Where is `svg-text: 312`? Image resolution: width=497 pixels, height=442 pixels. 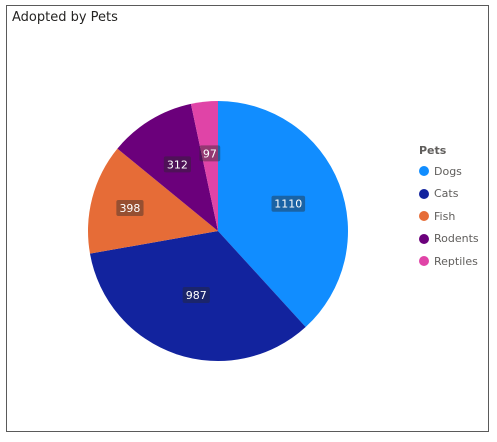 svg-text: 312 is located at coordinates (177, 164).